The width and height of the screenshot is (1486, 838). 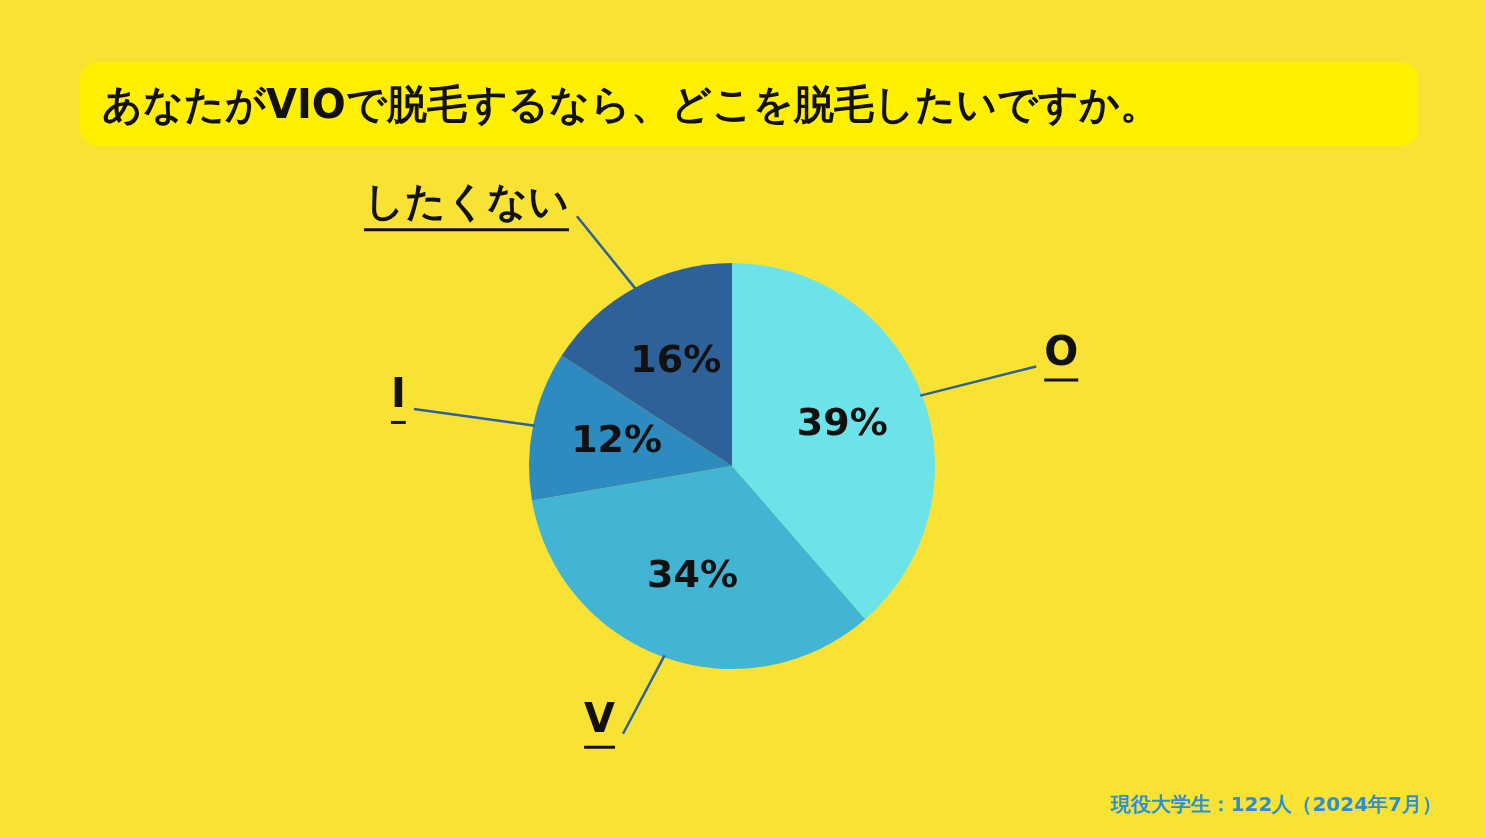 I want to click on chart-title: あなたがVIOで脱毛するなら、どこを脱毛したいですか。, so click(x=749, y=104).